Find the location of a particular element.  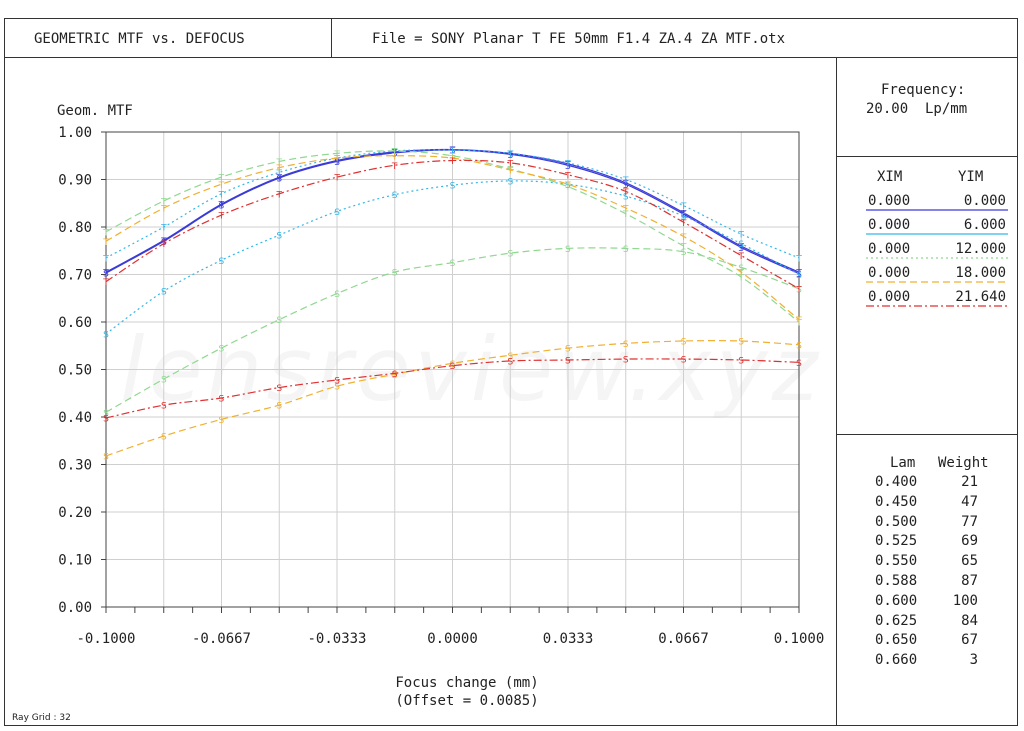

y-tick-label: 0.00 is located at coordinates (75, 608).